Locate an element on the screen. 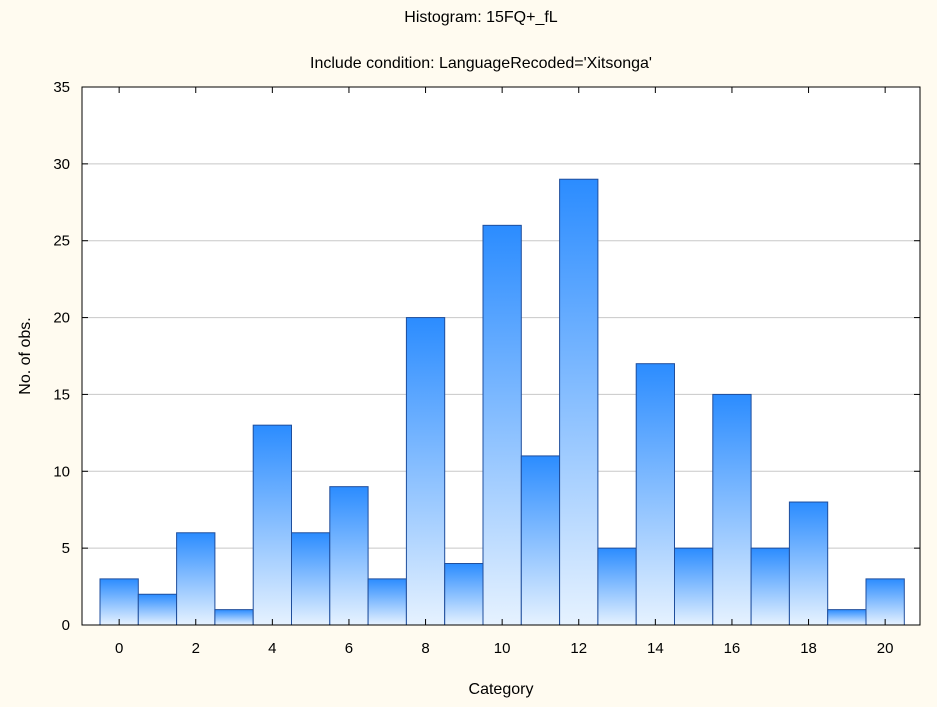  x-tick-label: 14 is located at coordinates (655, 648).